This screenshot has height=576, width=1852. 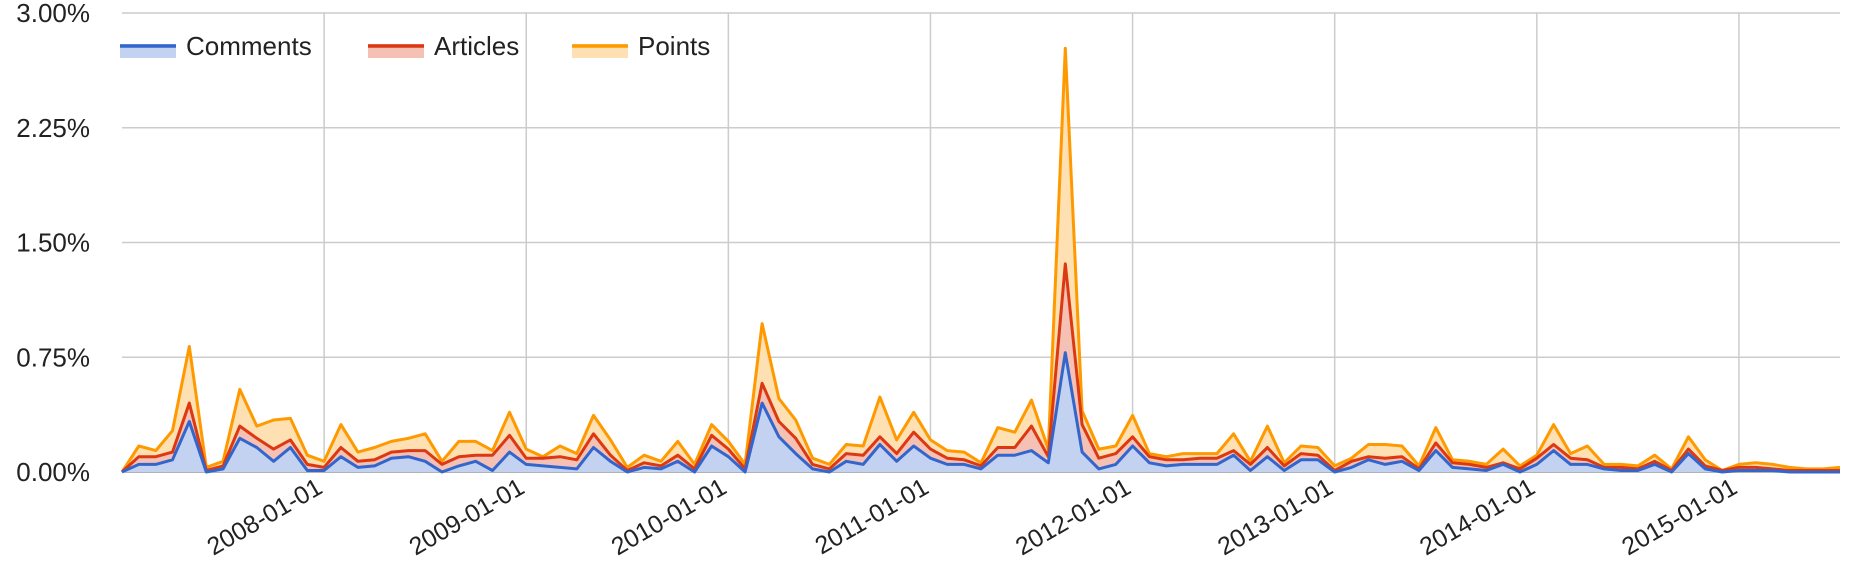 I want to click on legend-item-points: Points, so click(x=641, y=46).